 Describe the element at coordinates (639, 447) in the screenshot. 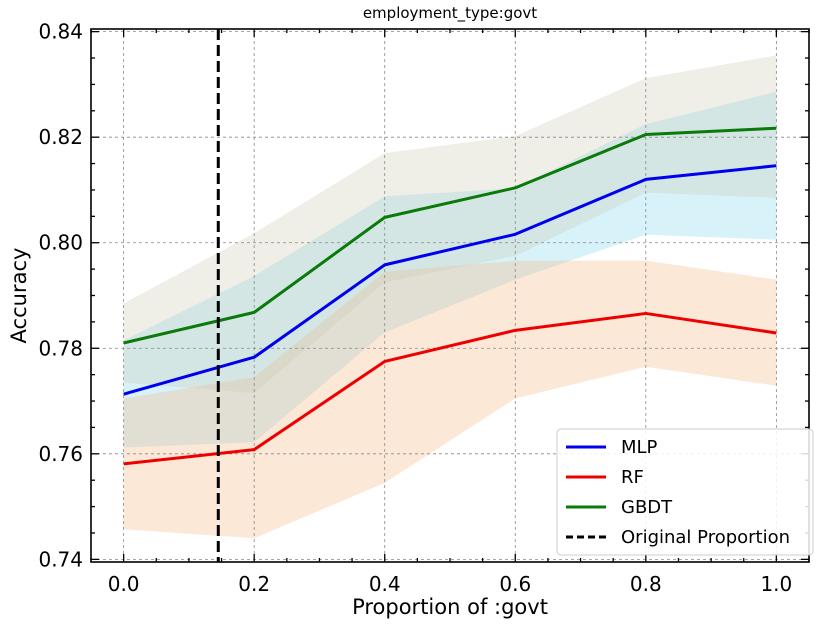

I see `legend-label: MLP` at that location.